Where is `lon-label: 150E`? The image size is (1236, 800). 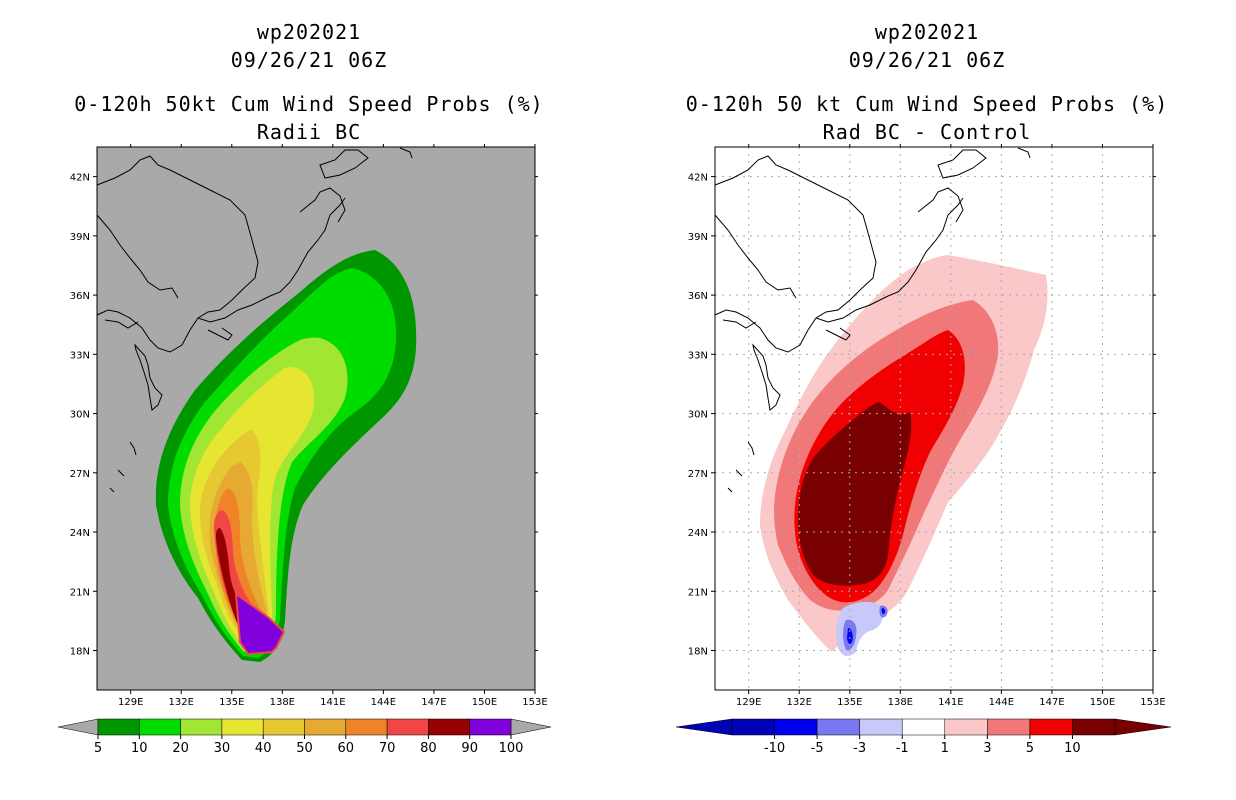
lon-label: 150E is located at coordinates (484, 702).